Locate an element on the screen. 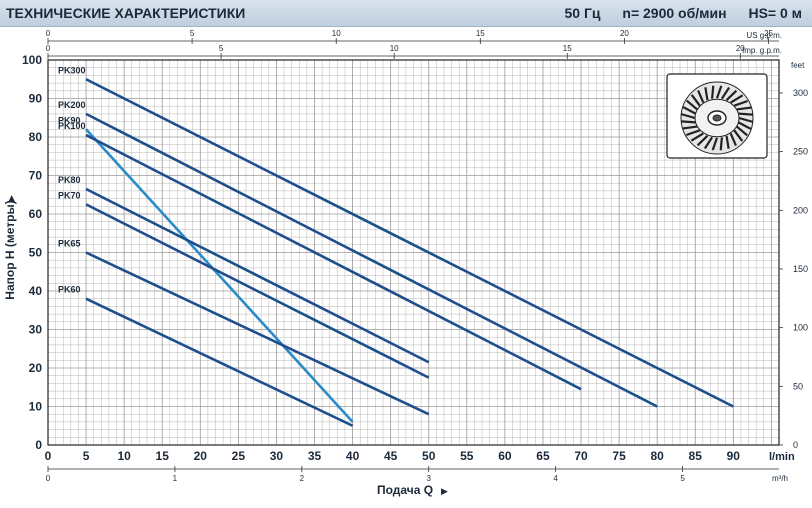 The width and height of the screenshot is (812, 508). x-tick-label: 90 is located at coordinates (734, 456).